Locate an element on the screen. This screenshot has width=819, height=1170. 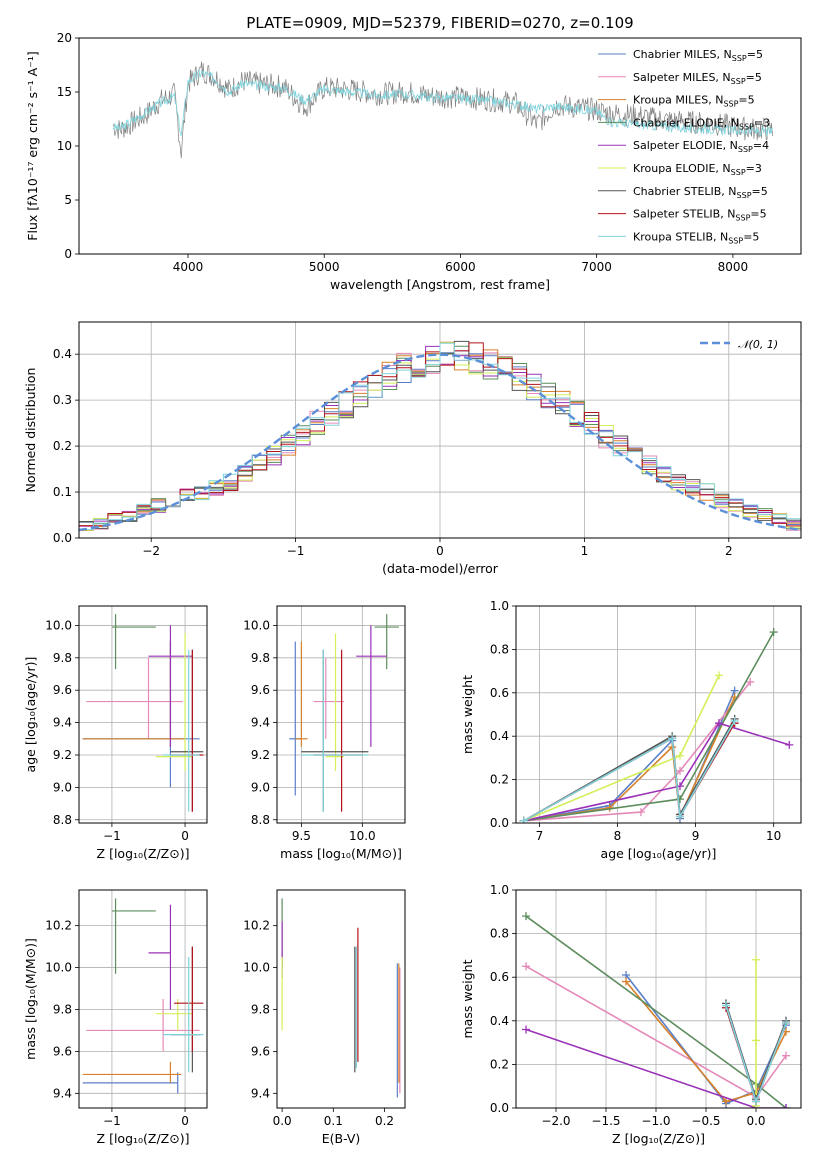
legend-entry: Chabrier STELIB, NSSP=5 is located at coordinates (700, 192).